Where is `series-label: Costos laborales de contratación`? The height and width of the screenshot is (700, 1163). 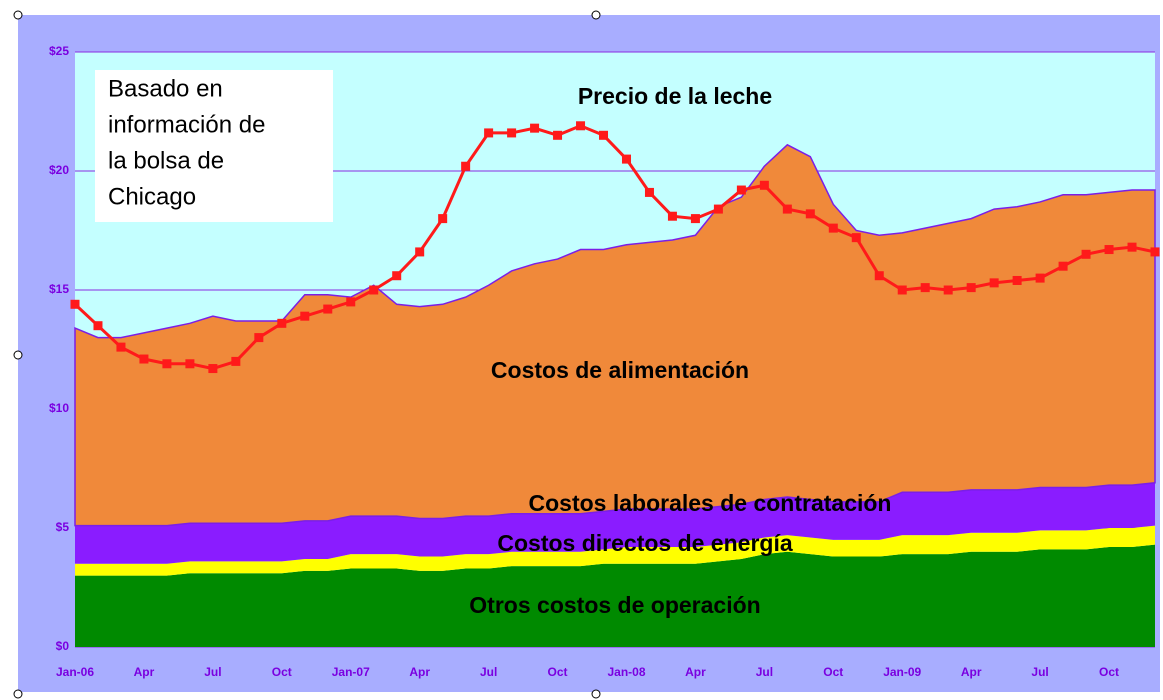
series-label: Costos laborales de contratación is located at coordinates (710, 503).